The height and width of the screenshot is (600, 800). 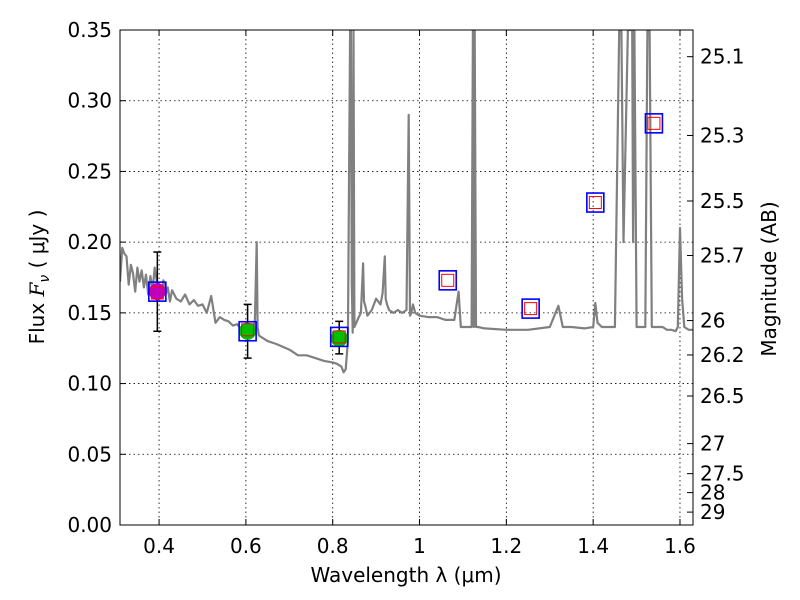 I want to click on y2-tick-label: 25.7, so click(x=722, y=256).